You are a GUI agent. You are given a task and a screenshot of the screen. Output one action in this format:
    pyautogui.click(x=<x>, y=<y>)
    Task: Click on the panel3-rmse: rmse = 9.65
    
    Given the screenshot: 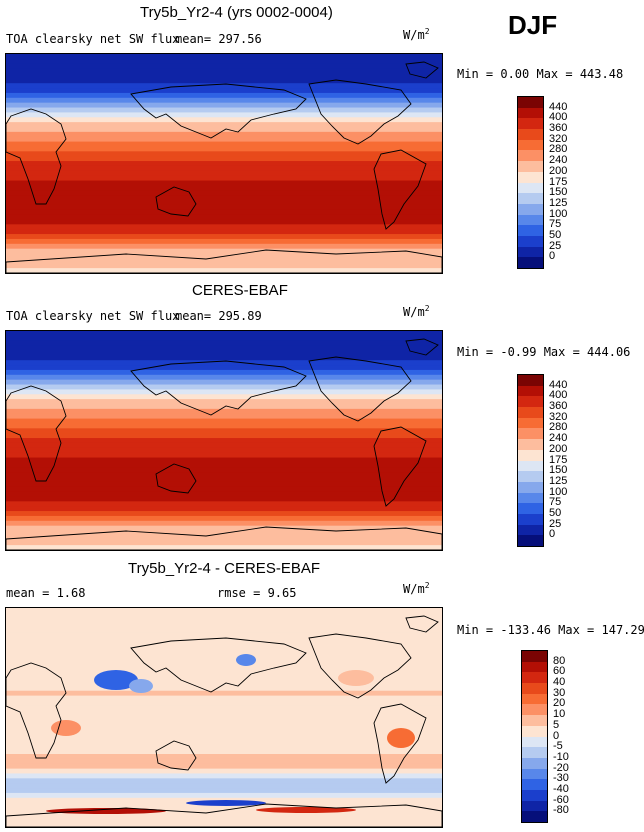 What is the action you would take?
    pyautogui.click(x=257, y=593)
    